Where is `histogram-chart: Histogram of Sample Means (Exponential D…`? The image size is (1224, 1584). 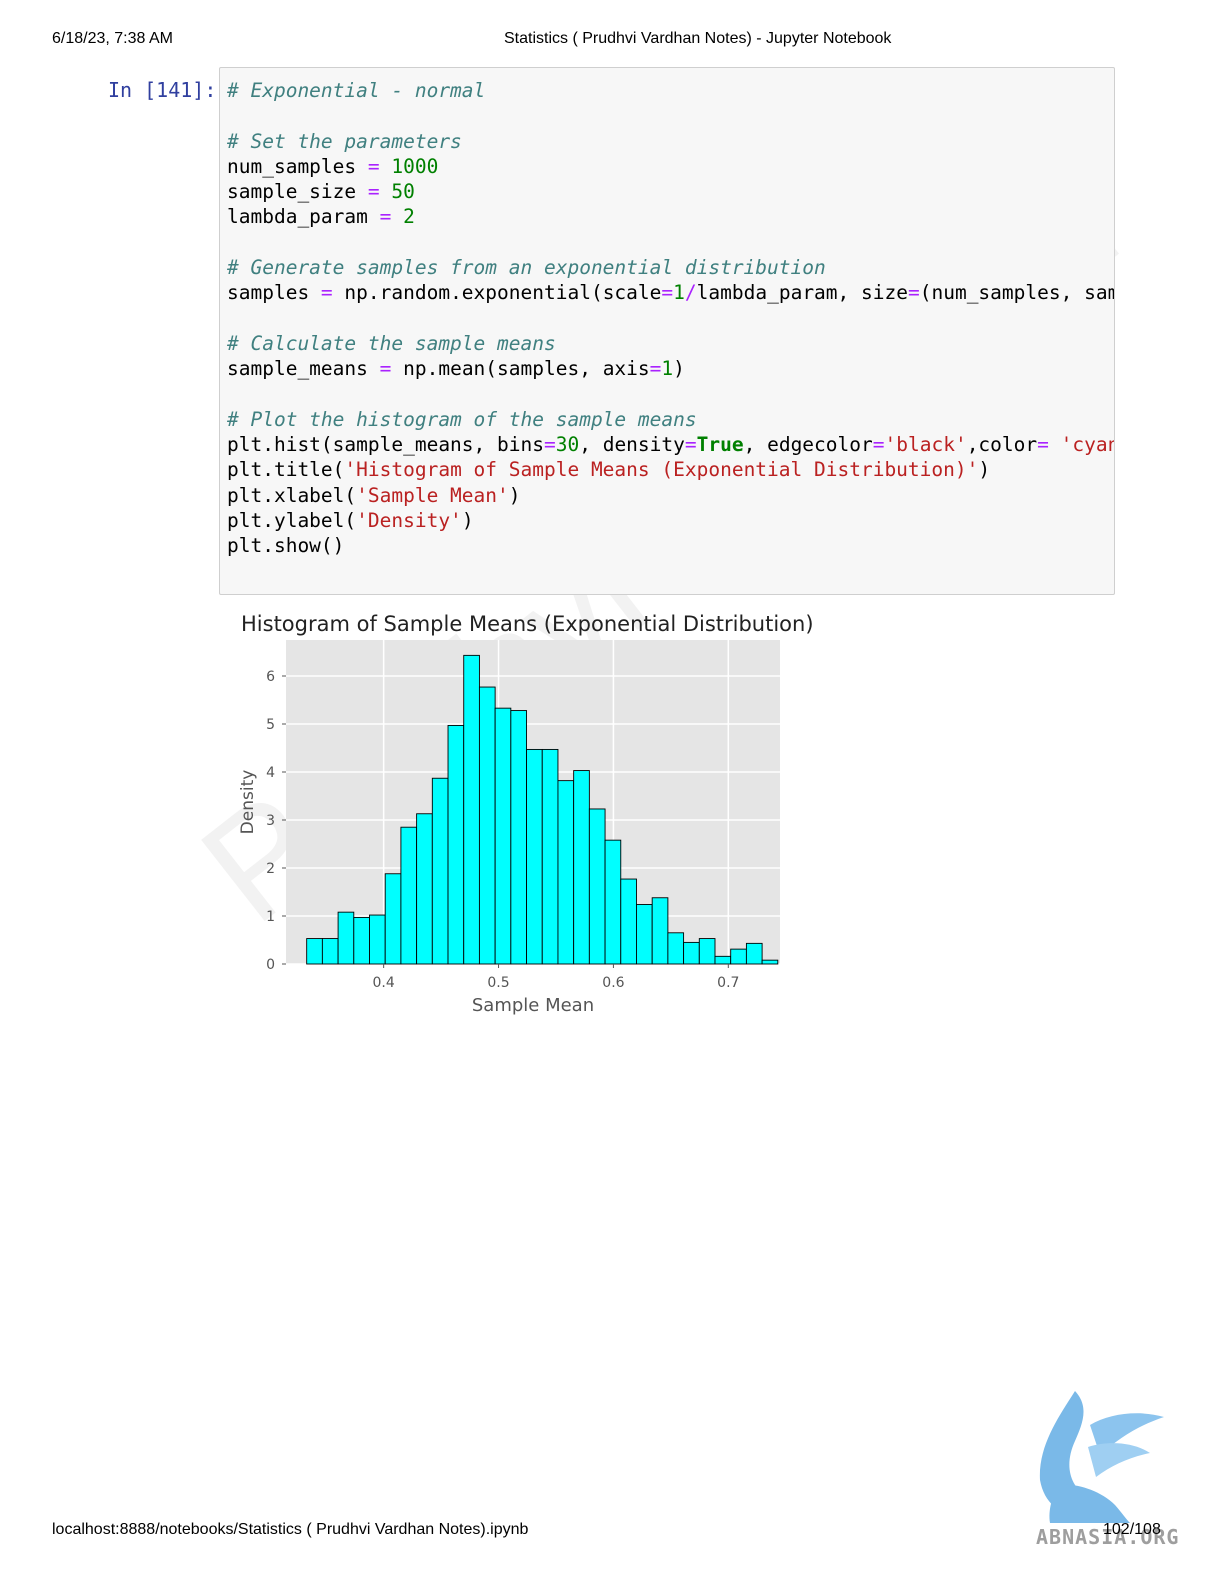
histogram-chart: Histogram of Sample Means (Exponential D… is located at coordinates (526, 814).